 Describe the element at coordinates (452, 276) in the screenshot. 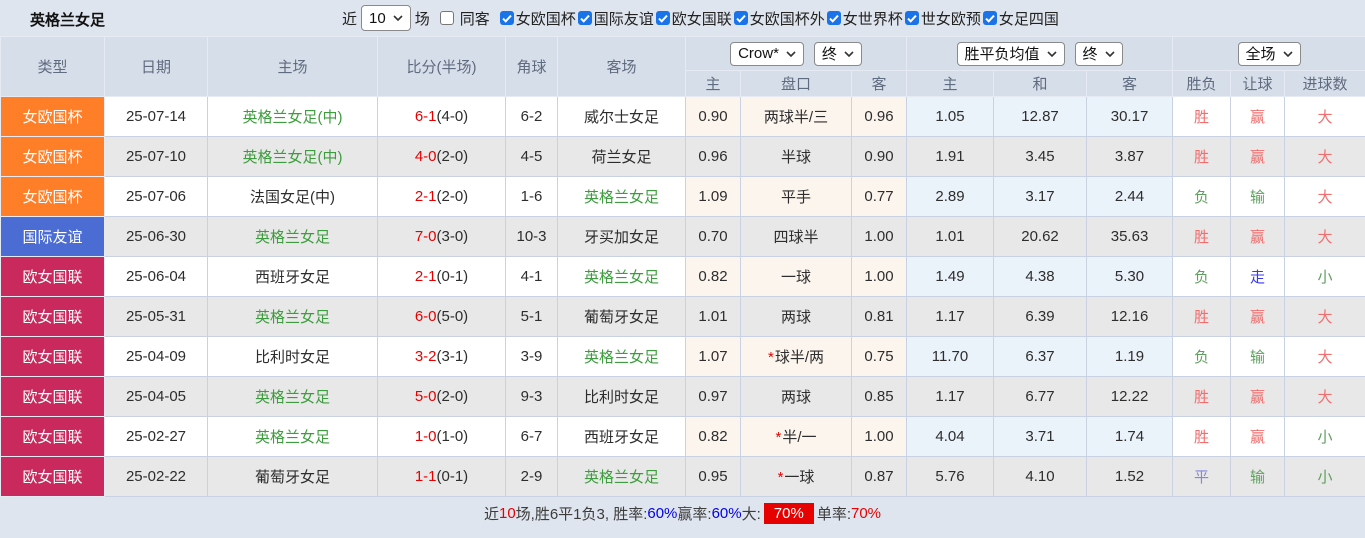

I see `halftime-score: (0-1)` at that location.